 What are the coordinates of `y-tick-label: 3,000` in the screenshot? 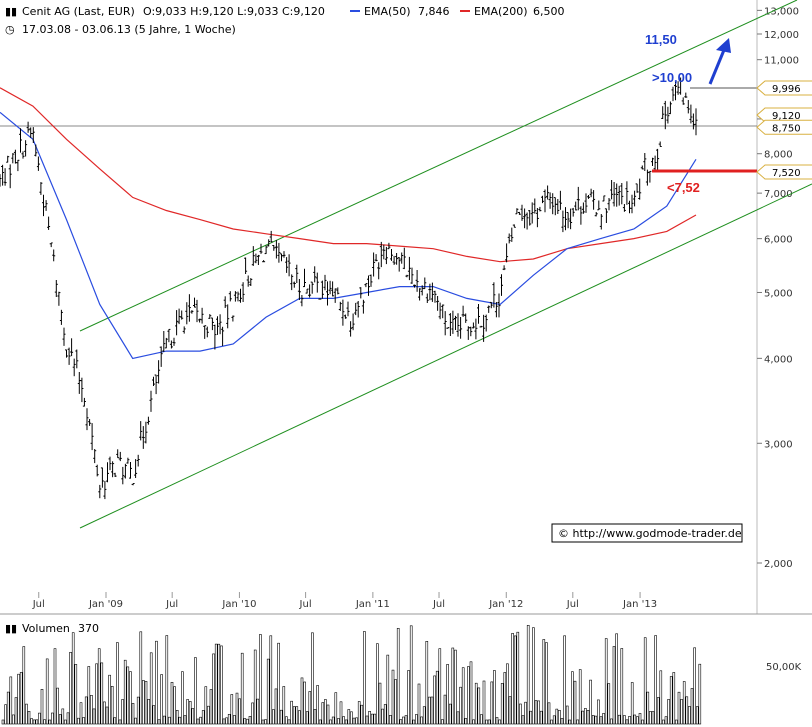 It's located at (778, 444).